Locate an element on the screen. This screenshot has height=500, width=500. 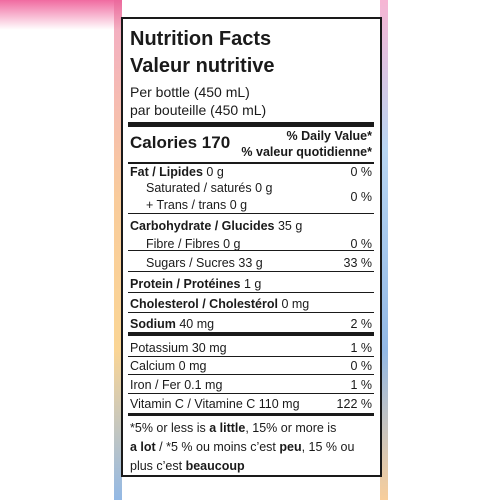
nutrient-name: Potassium is located at coordinates (159, 348).